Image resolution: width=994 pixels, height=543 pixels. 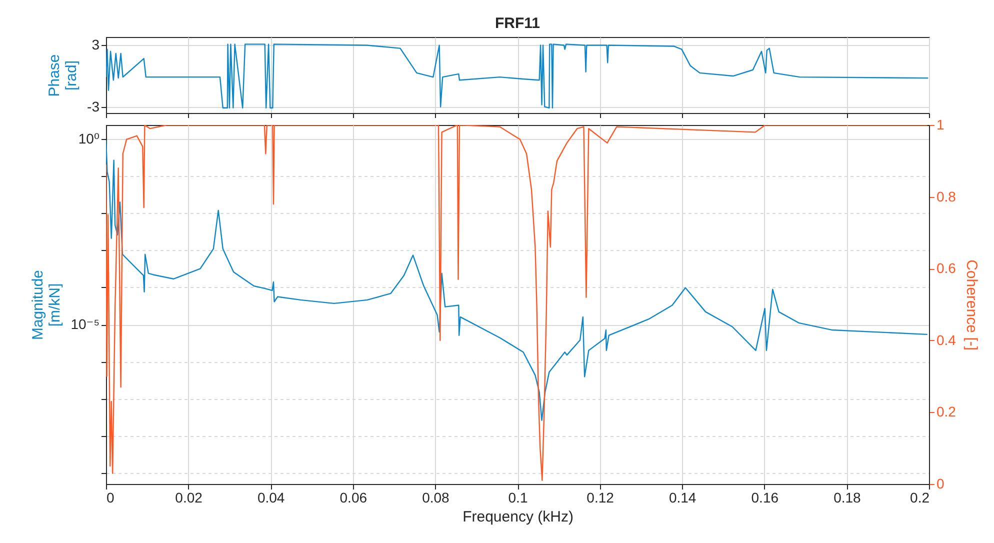 What do you see at coordinates (946, 340) in the screenshot?
I see `y2-tick-label: 0.4` at bounding box center [946, 340].